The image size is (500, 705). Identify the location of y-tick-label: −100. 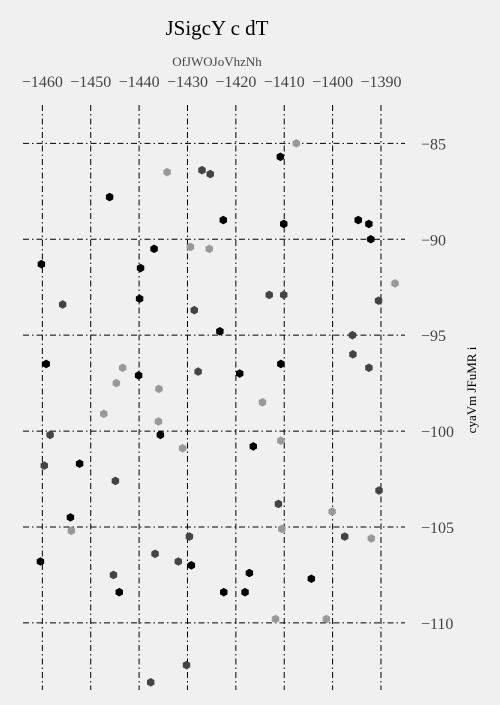
(437, 432).